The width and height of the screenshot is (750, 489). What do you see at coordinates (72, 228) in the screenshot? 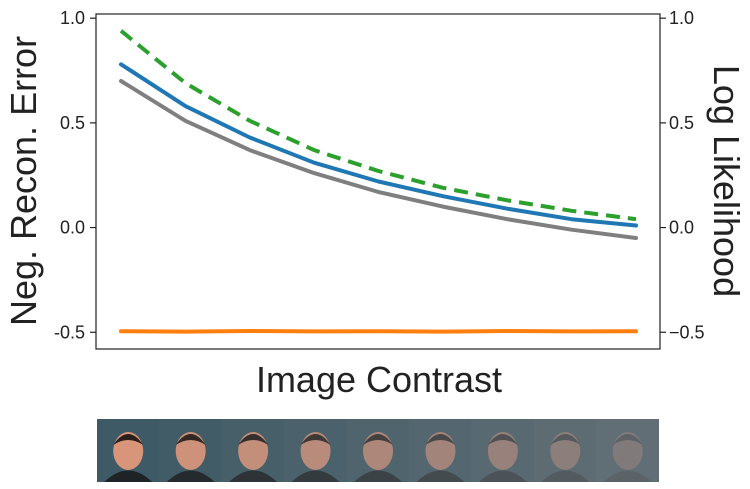
I see `y-tick-label-left: 0.0` at bounding box center [72, 228].